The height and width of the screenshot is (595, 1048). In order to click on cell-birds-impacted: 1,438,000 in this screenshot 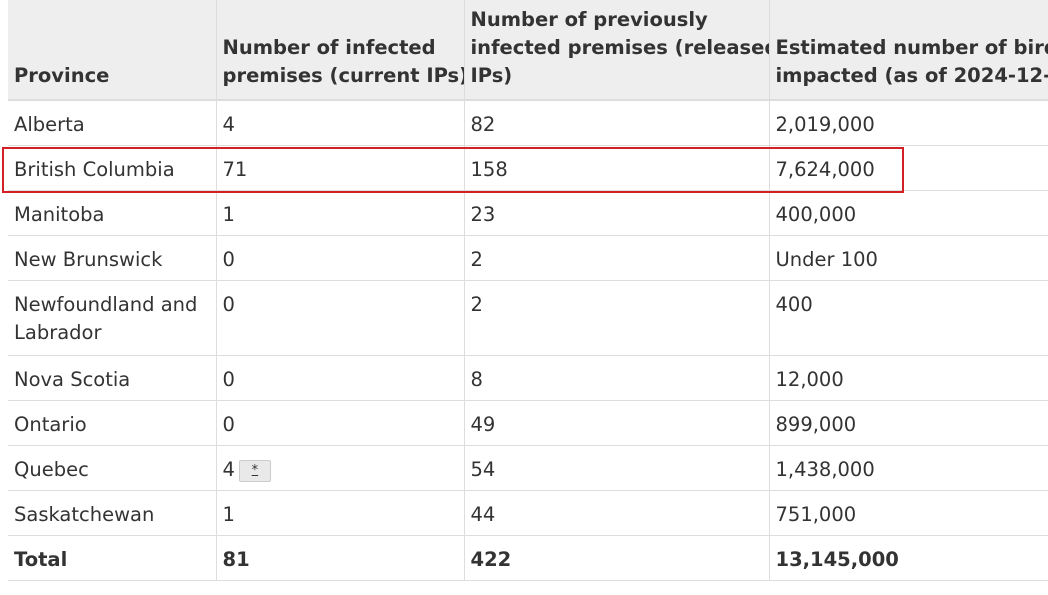, I will do `click(908, 468)`.